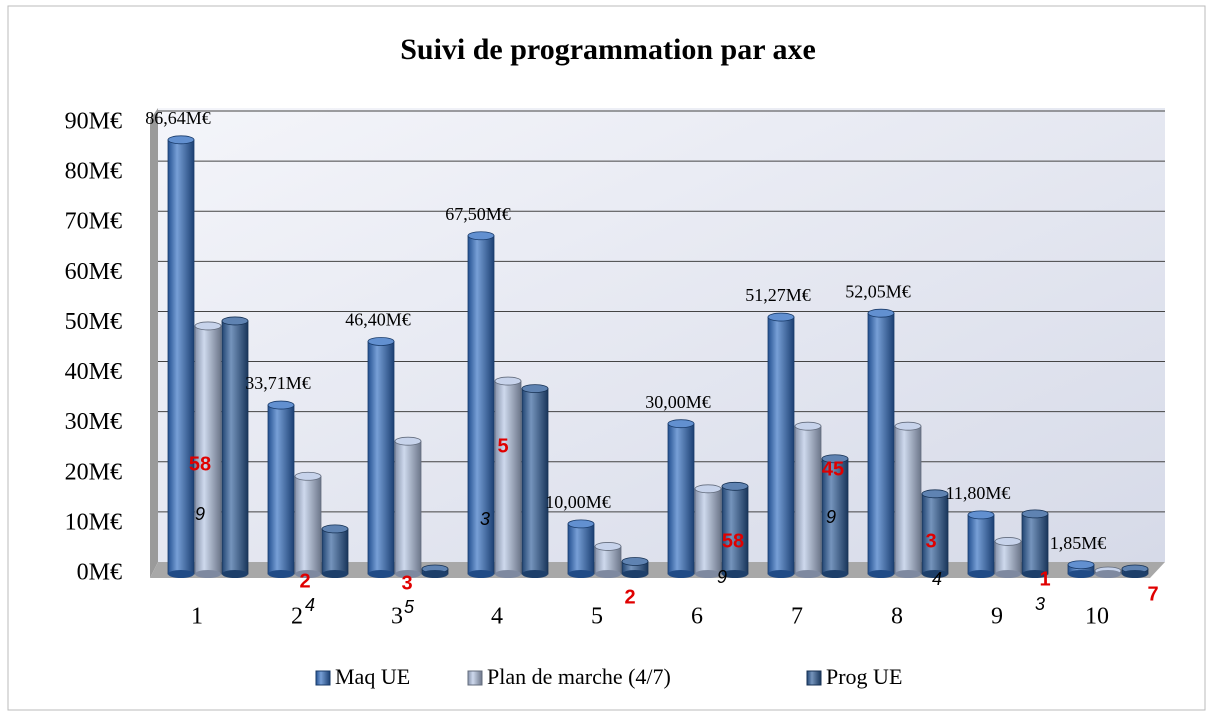 Image resolution: width=1215 pixels, height=715 pixels. I want to click on red-label: 45, so click(833, 469).